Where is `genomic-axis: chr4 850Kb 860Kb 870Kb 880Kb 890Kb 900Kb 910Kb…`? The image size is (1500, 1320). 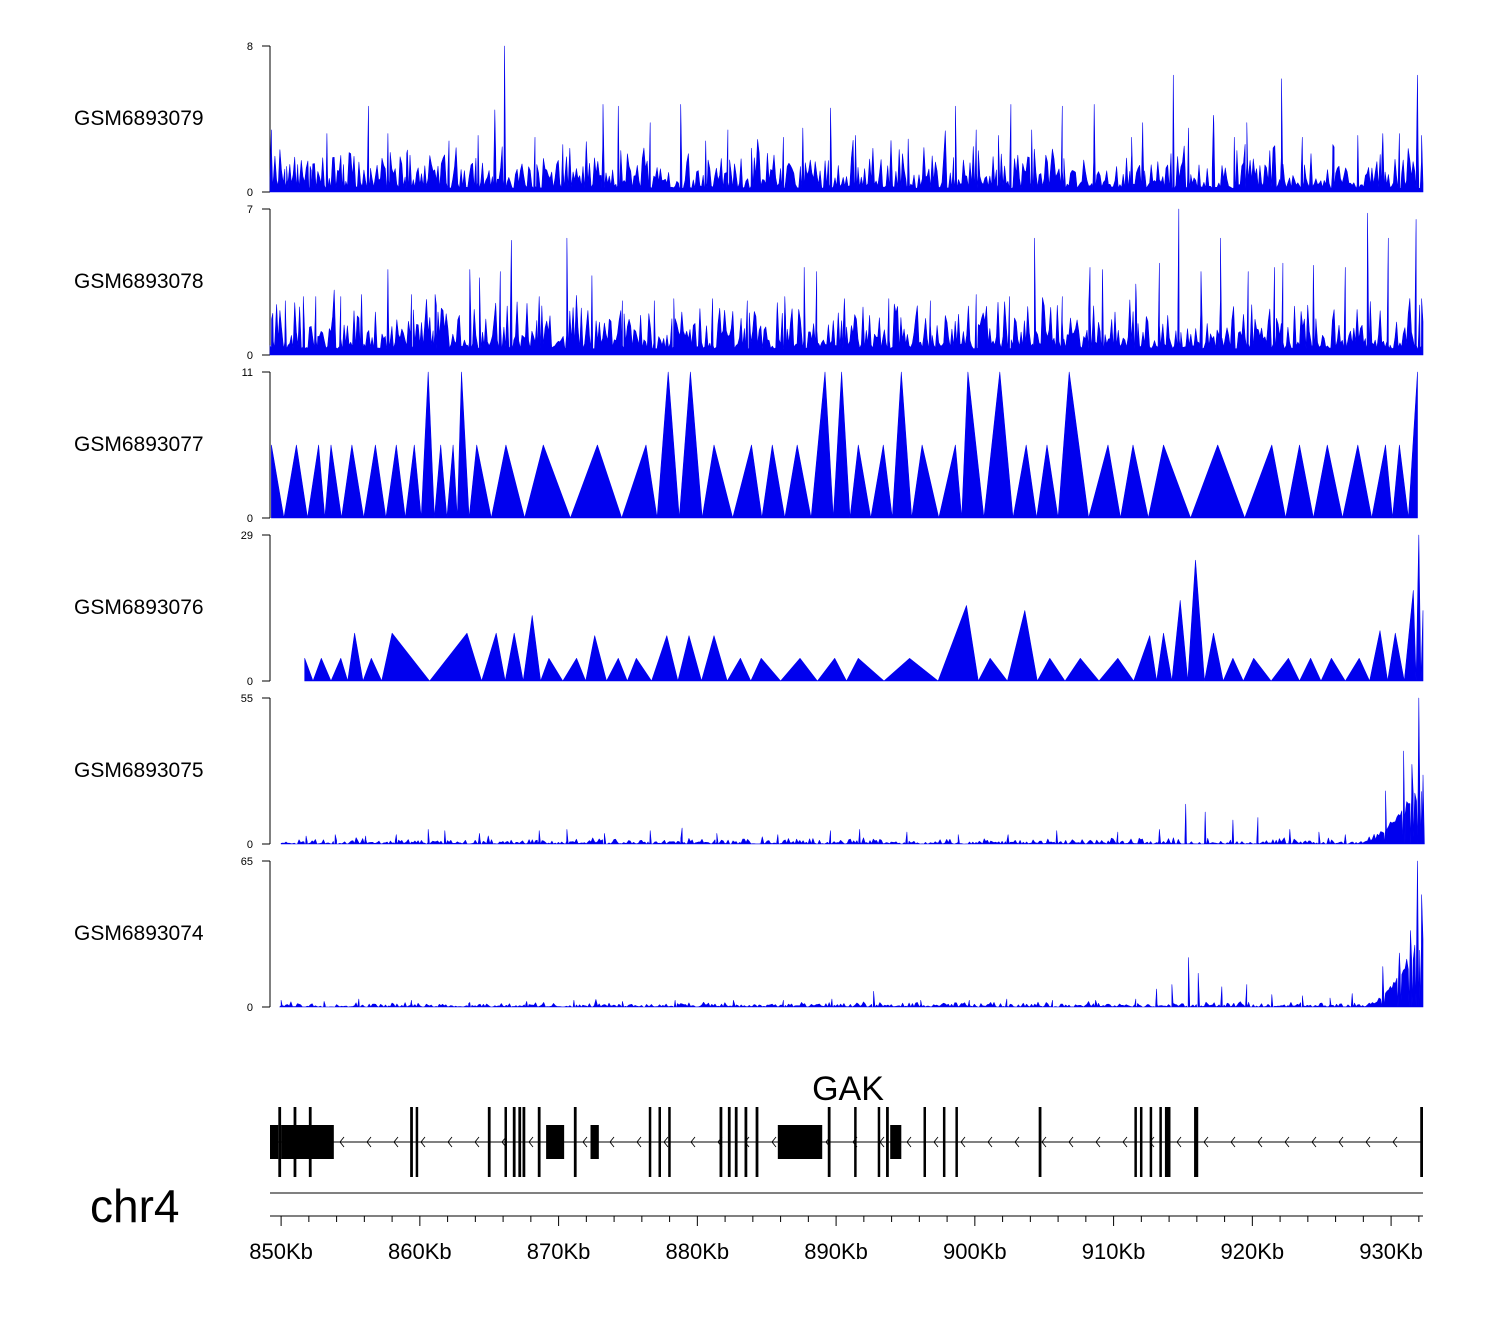 genomic-axis: chr4 850Kb 860Kb 870Kb 880Kb 890Kb 900Kb 910Kb… is located at coordinates (756, 1222).